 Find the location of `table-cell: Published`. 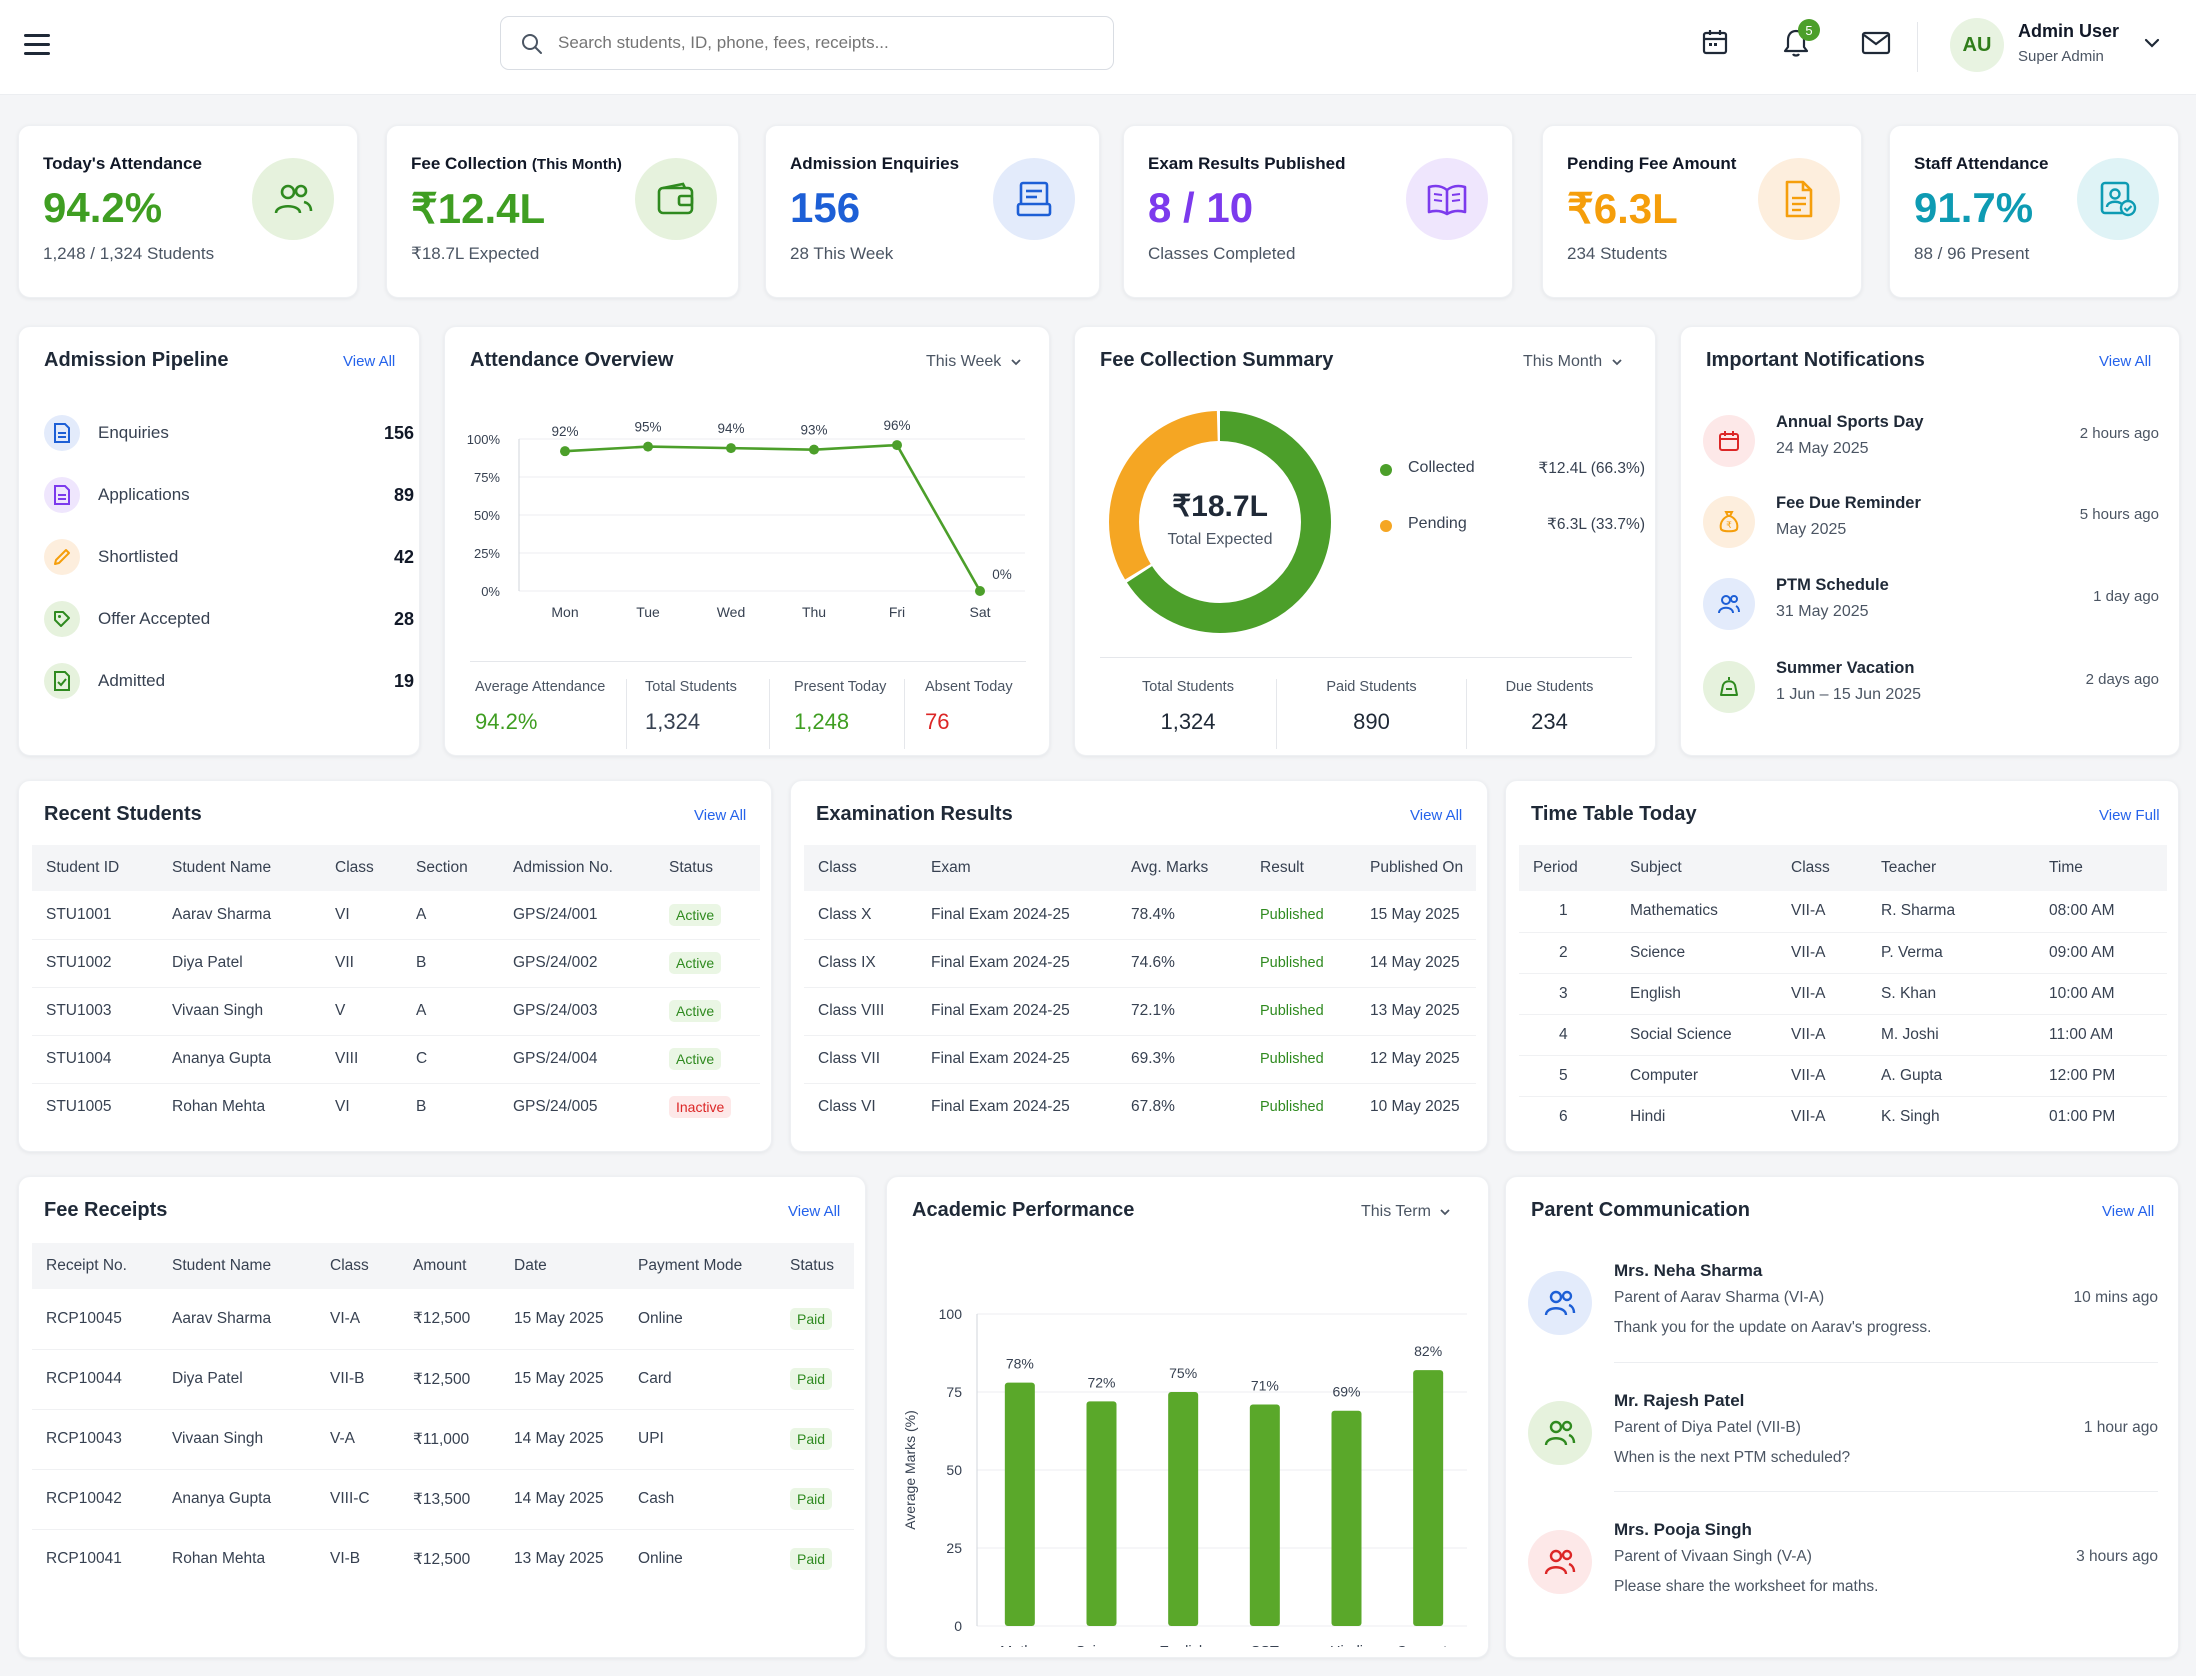

table-cell: Published is located at coordinates (1301, 915).